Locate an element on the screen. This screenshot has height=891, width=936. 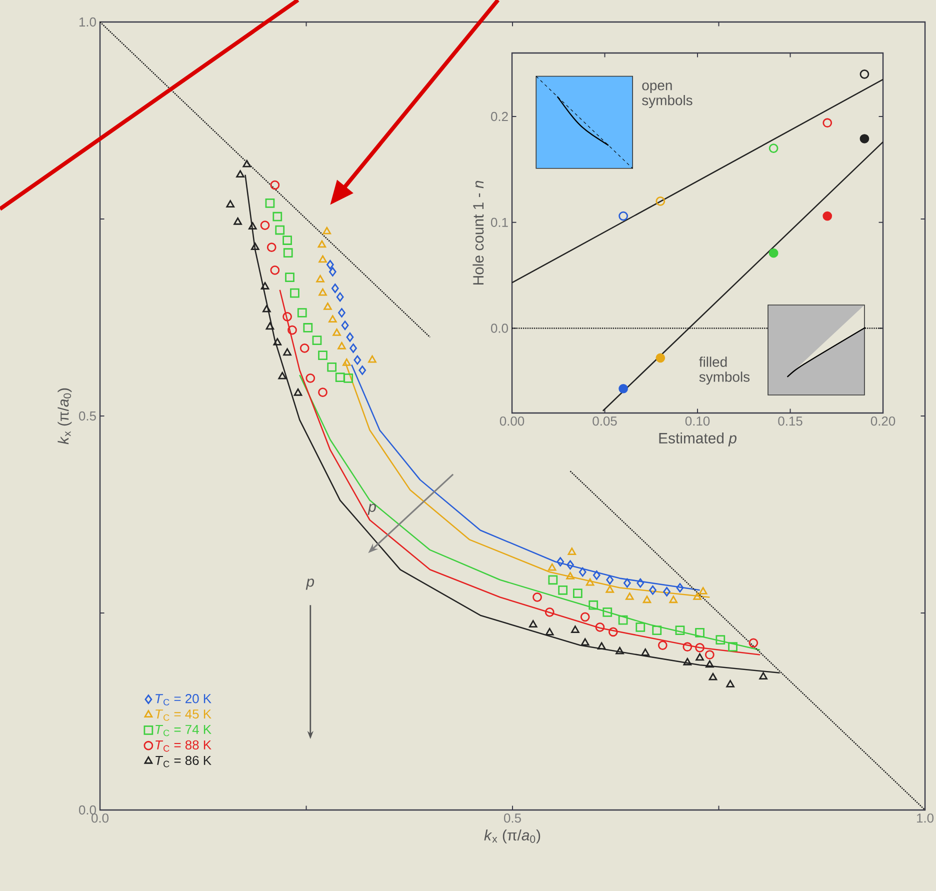
x-axis-title: Estimated p is located at coordinates (697, 439).